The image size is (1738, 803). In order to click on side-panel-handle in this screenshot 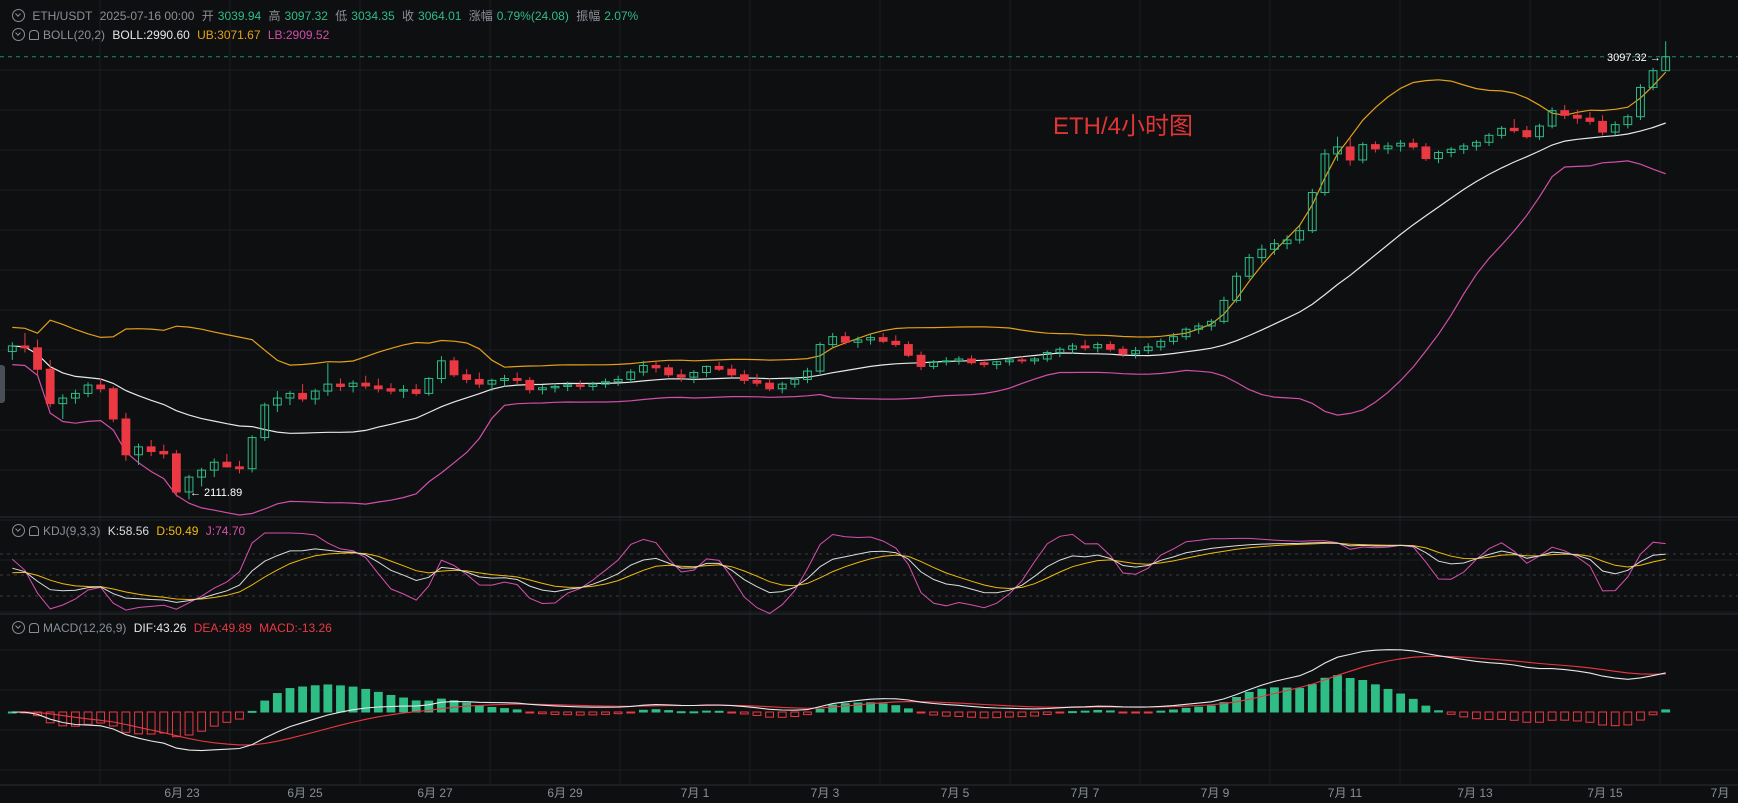, I will do `click(2, 384)`.